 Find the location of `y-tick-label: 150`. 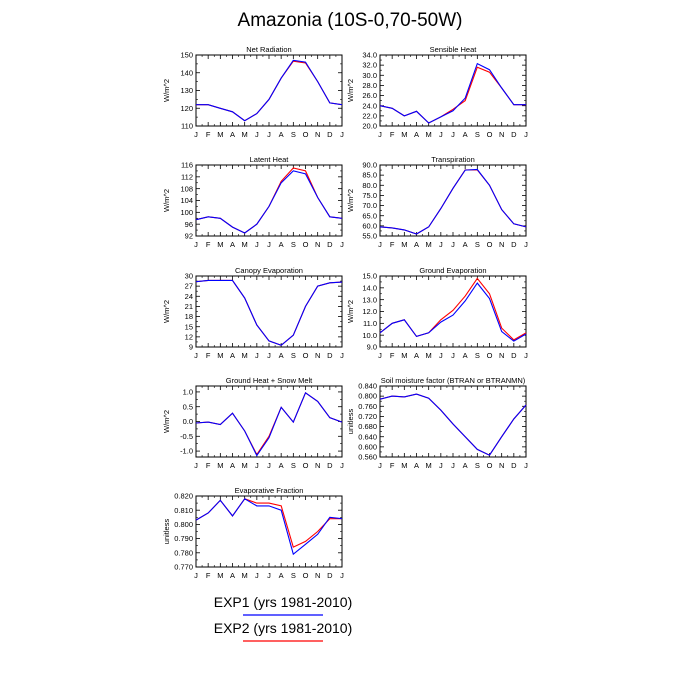

y-tick-label: 150 is located at coordinates (186, 55).